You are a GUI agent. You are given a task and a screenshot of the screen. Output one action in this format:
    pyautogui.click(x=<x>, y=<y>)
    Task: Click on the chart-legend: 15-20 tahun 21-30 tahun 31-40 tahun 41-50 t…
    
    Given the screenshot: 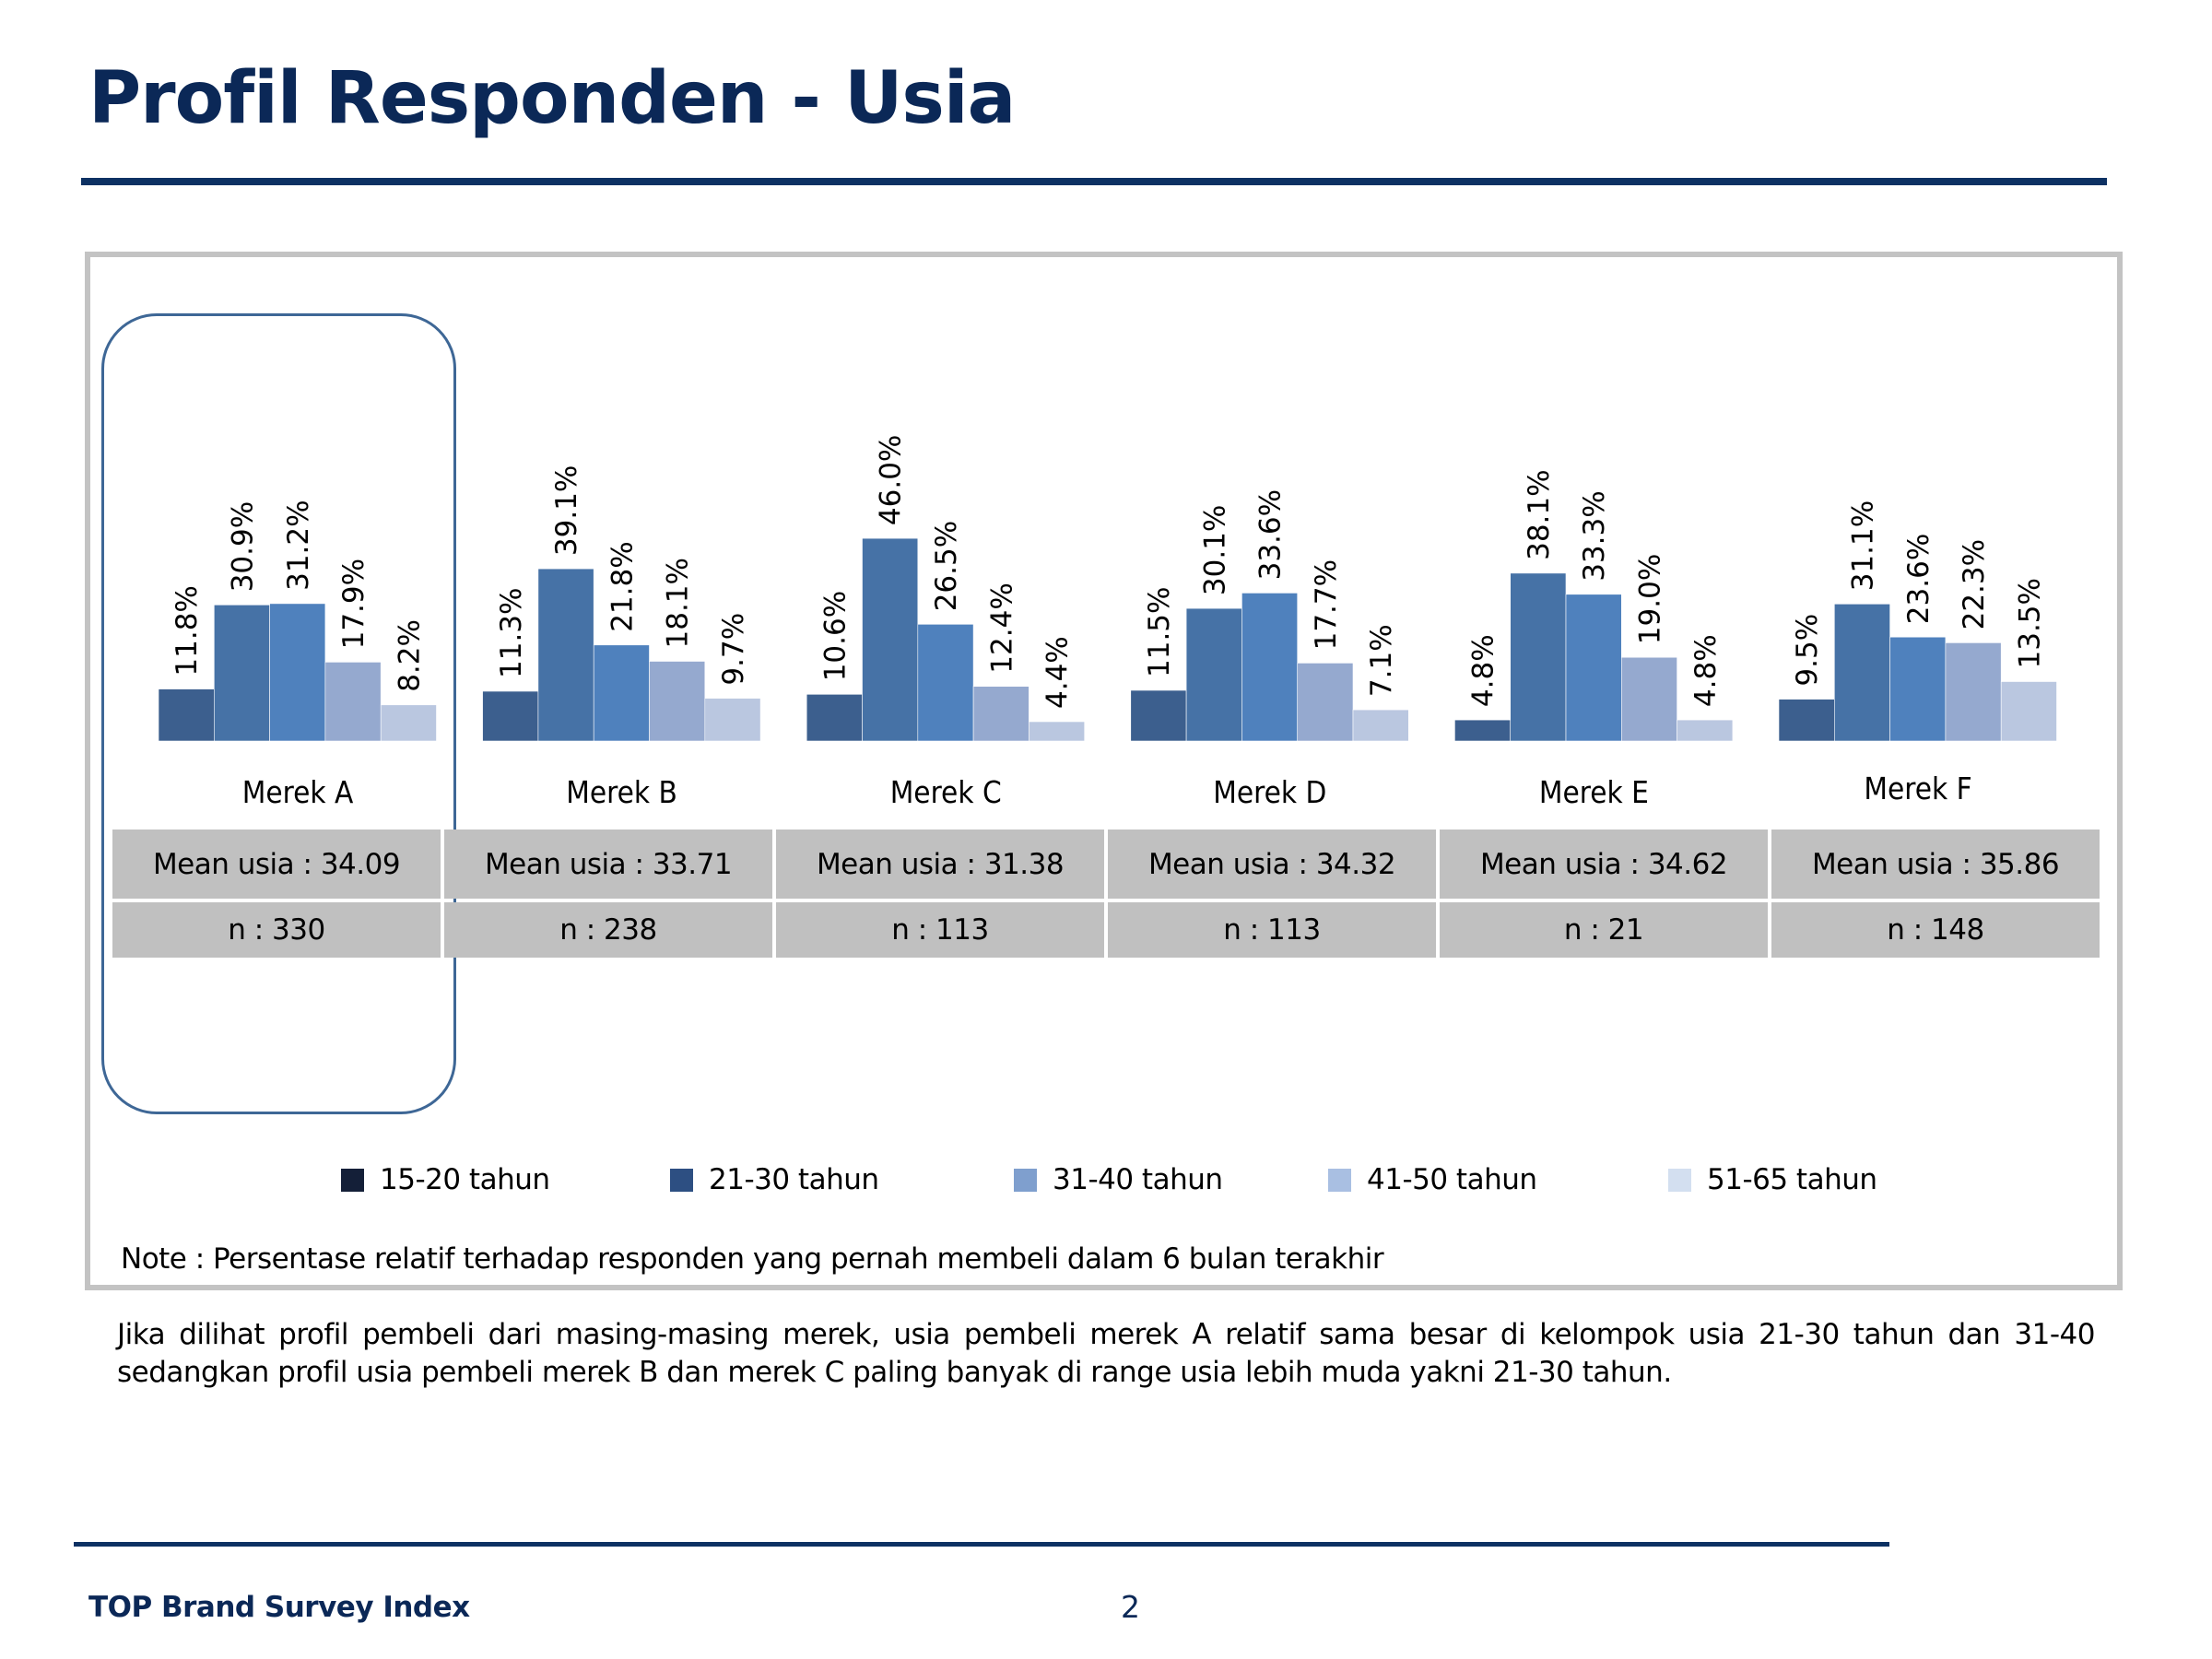 What is the action you would take?
    pyautogui.click(x=1106, y=1179)
    